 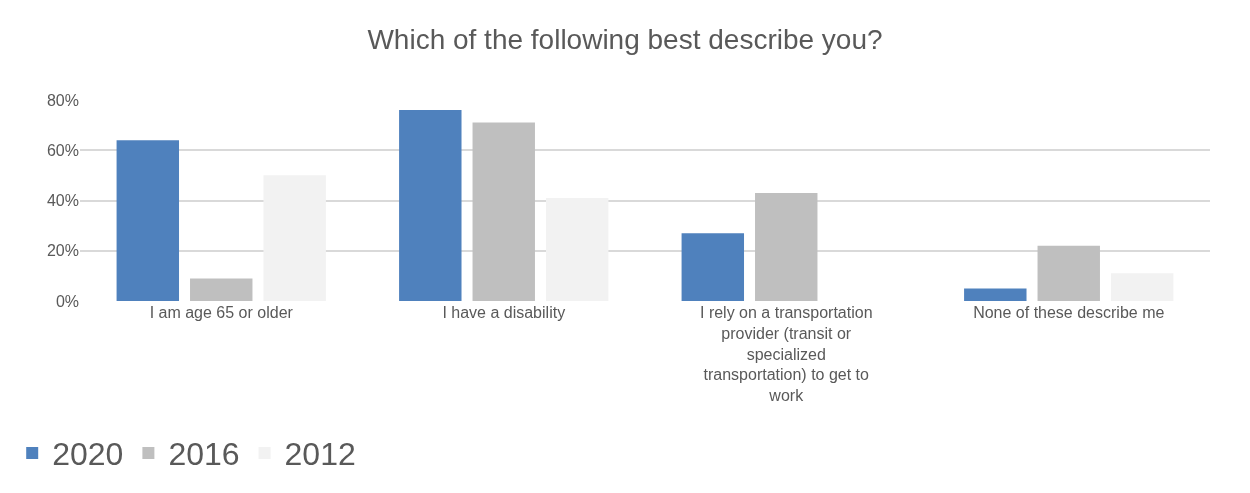 What do you see at coordinates (67, 301) in the screenshot?
I see `y-tick-label: 0%` at bounding box center [67, 301].